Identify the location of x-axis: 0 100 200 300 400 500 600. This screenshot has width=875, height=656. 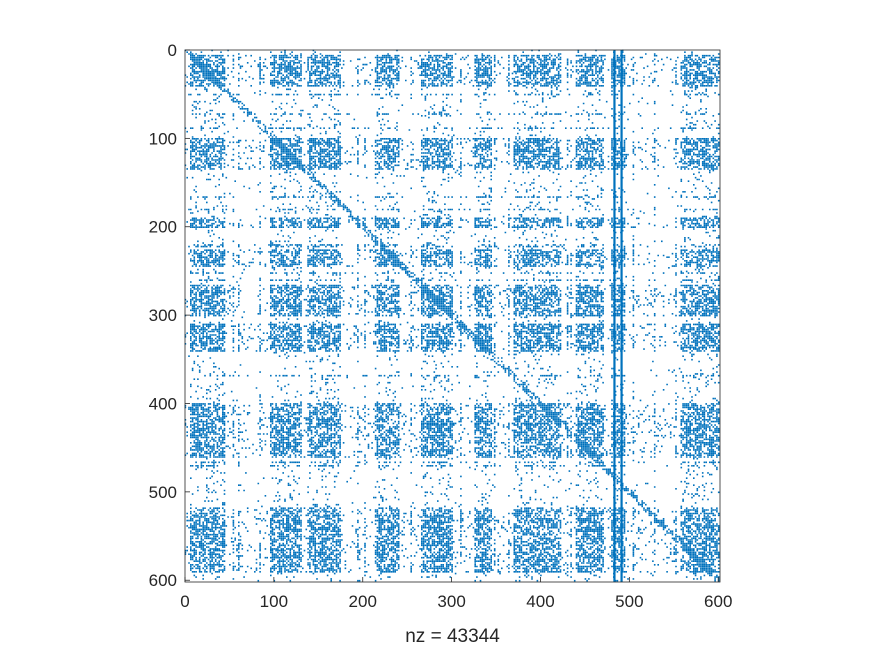
(456, 594).